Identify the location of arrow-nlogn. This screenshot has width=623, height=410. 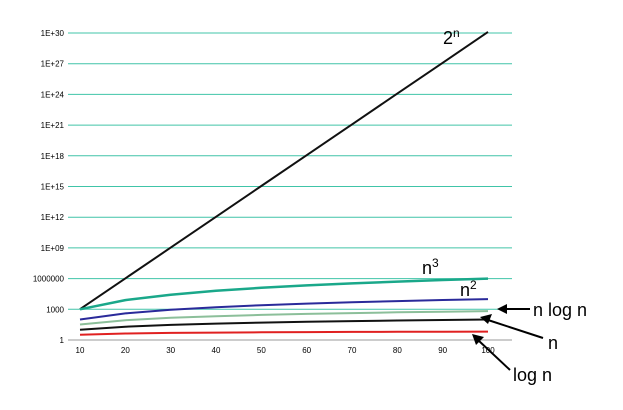
(513, 309).